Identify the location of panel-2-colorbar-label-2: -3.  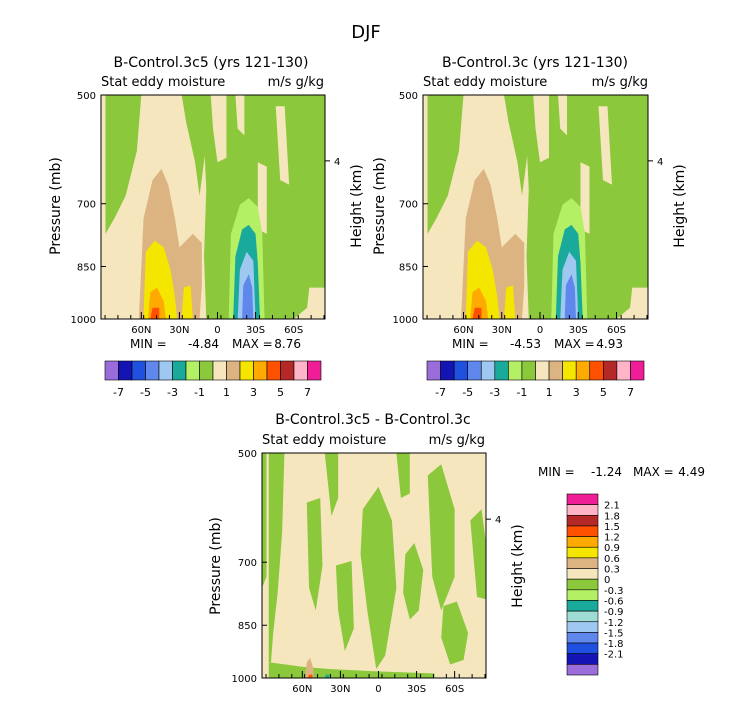
(494, 392).